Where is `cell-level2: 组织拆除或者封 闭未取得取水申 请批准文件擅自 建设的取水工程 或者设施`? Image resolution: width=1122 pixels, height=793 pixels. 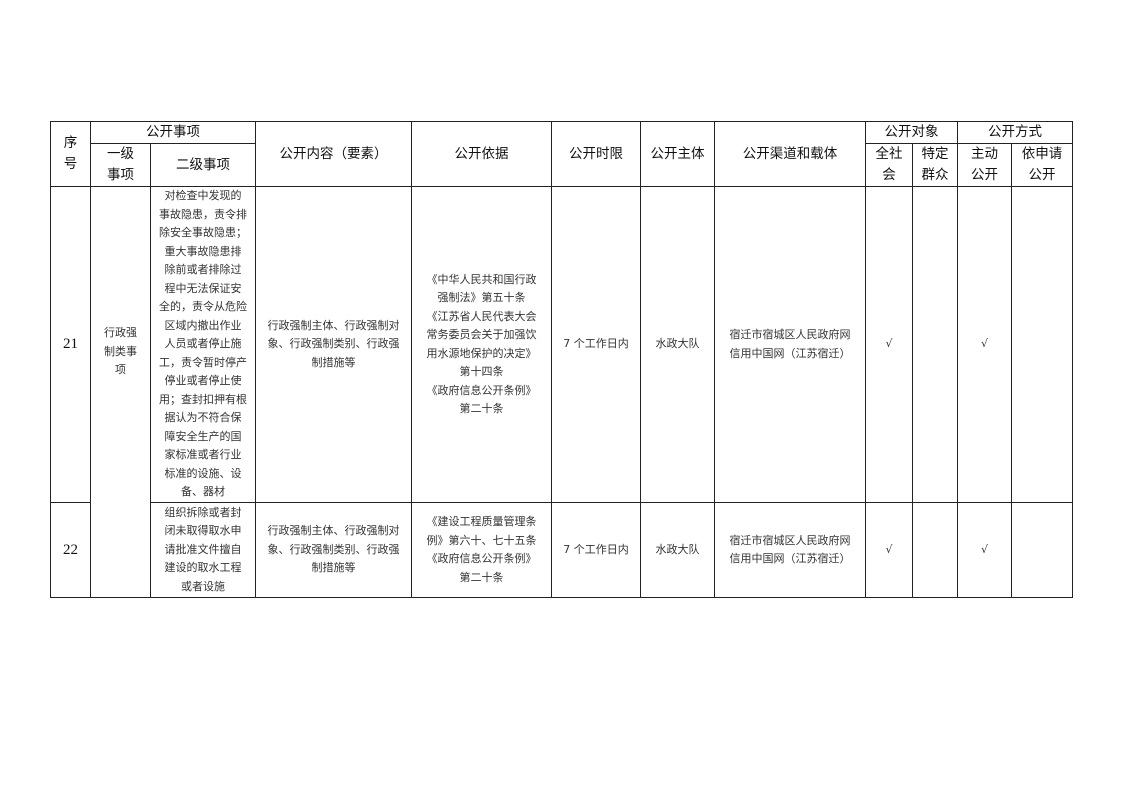 cell-level2: 组织拆除或者封 闭未取得取水申 请批准文件擅自 建设的取水工程 或者设施 is located at coordinates (203, 550).